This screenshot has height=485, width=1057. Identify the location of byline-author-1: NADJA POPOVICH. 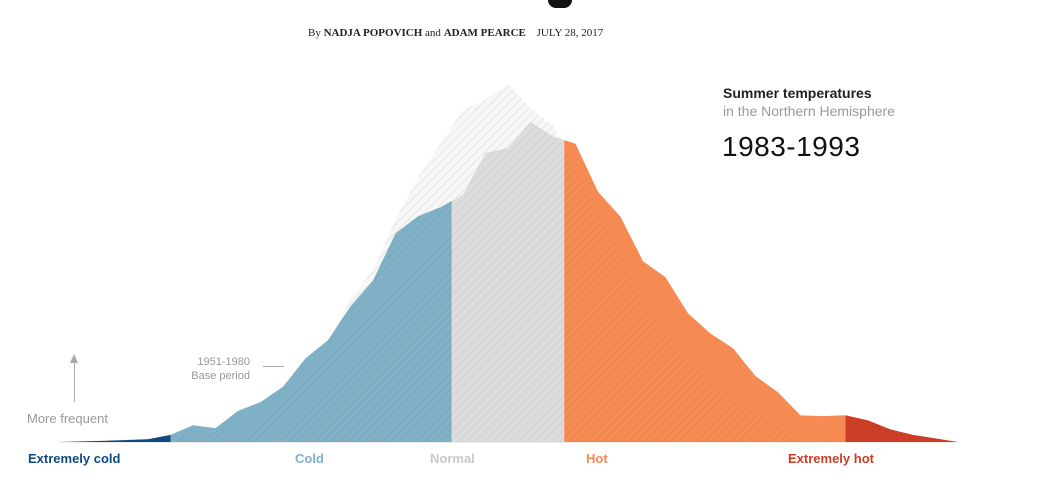
(373, 33).